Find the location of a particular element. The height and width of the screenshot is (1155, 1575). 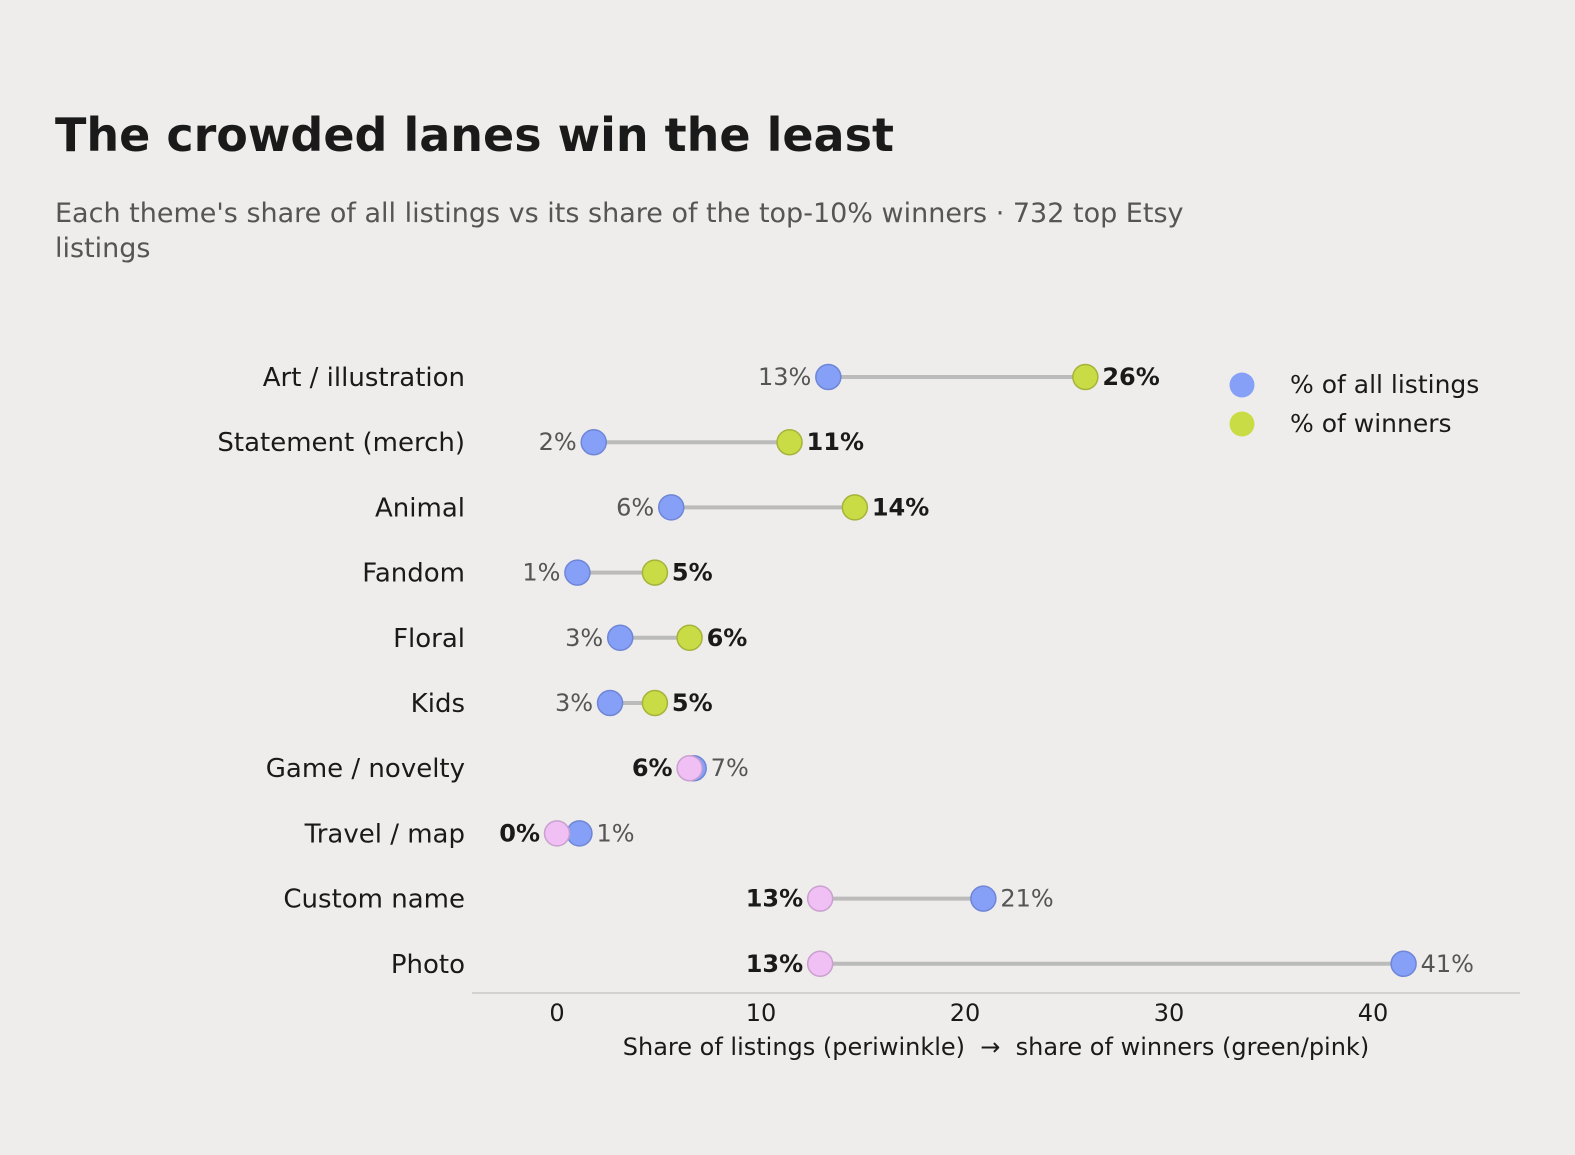

listings-value-label: 21% is located at coordinates (1026, 899).